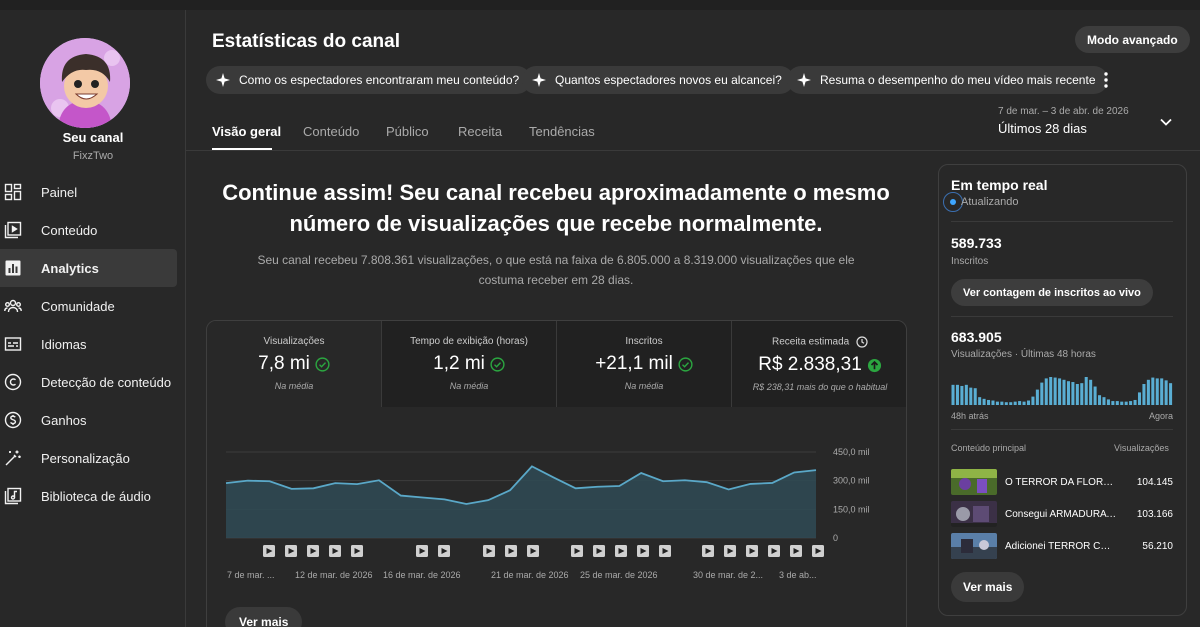 The width and height of the screenshot is (1200, 627). I want to click on chevron-down-icon, so click(1166, 122).